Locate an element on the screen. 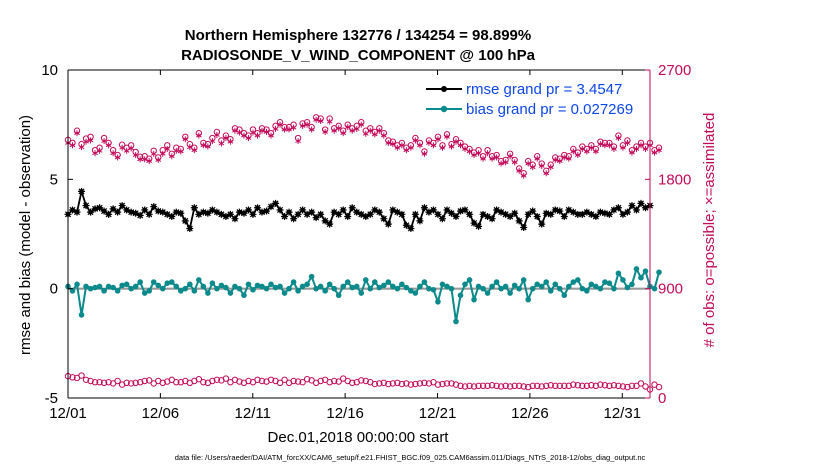 The height and width of the screenshot is (475, 830). legend-bias-label: bias grand pr = 0.027269 is located at coordinates (549, 109).